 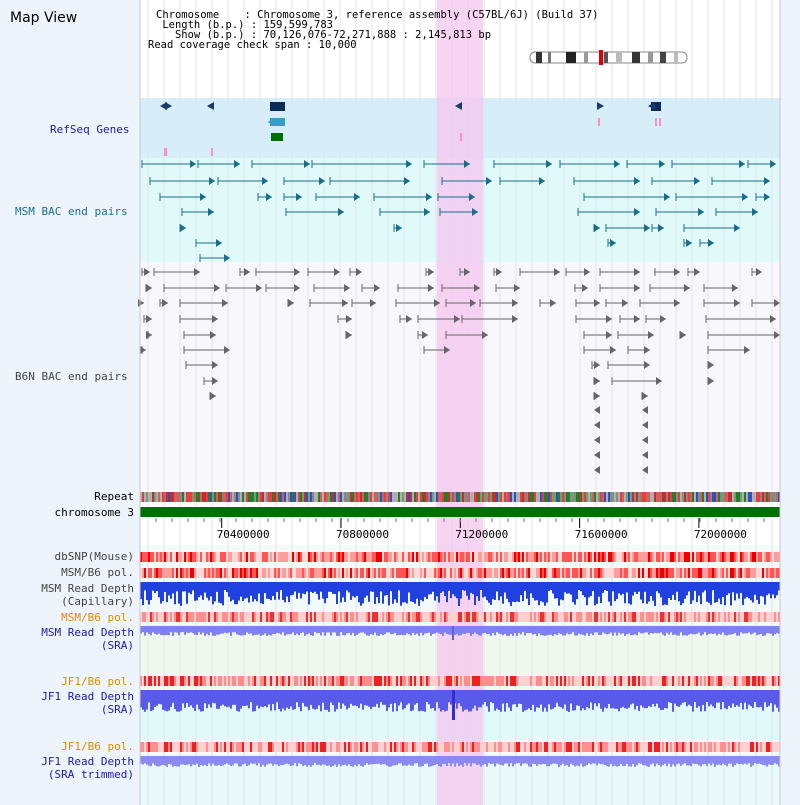 What do you see at coordinates (71, 211) in the screenshot?
I see `msm-bac-end-pairs-label: MSM BAC end pairs` at bounding box center [71, 211].